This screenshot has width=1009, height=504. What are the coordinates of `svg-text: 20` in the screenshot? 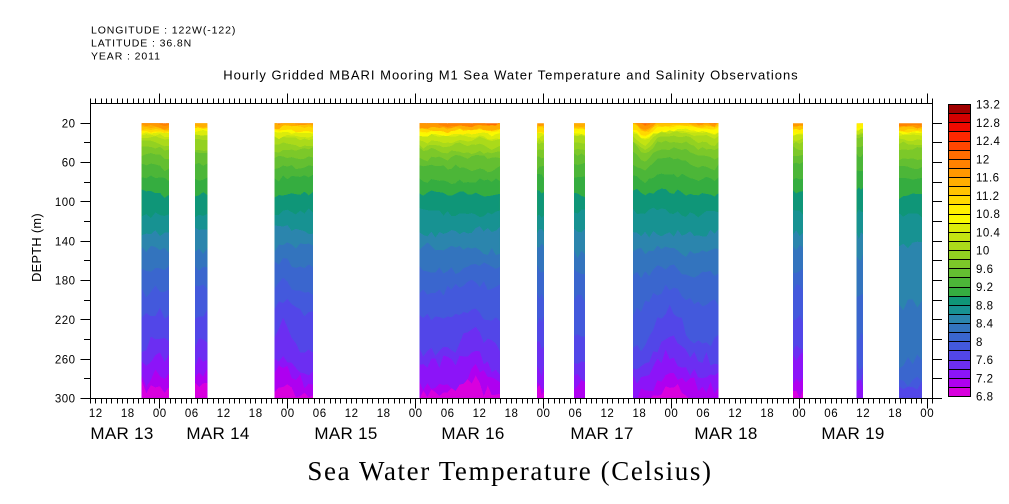 It's located at (69, 124).